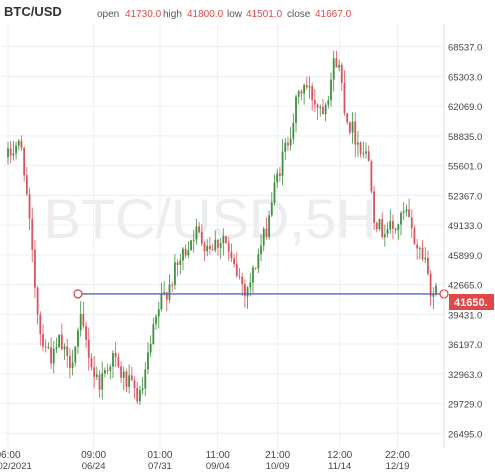 Image resolution: width=495 pixels, height=476 pixels. What do you see at coordinates (108, 14) in the screenshot?
I see `open-label: open` at bounding box center [108, 14].